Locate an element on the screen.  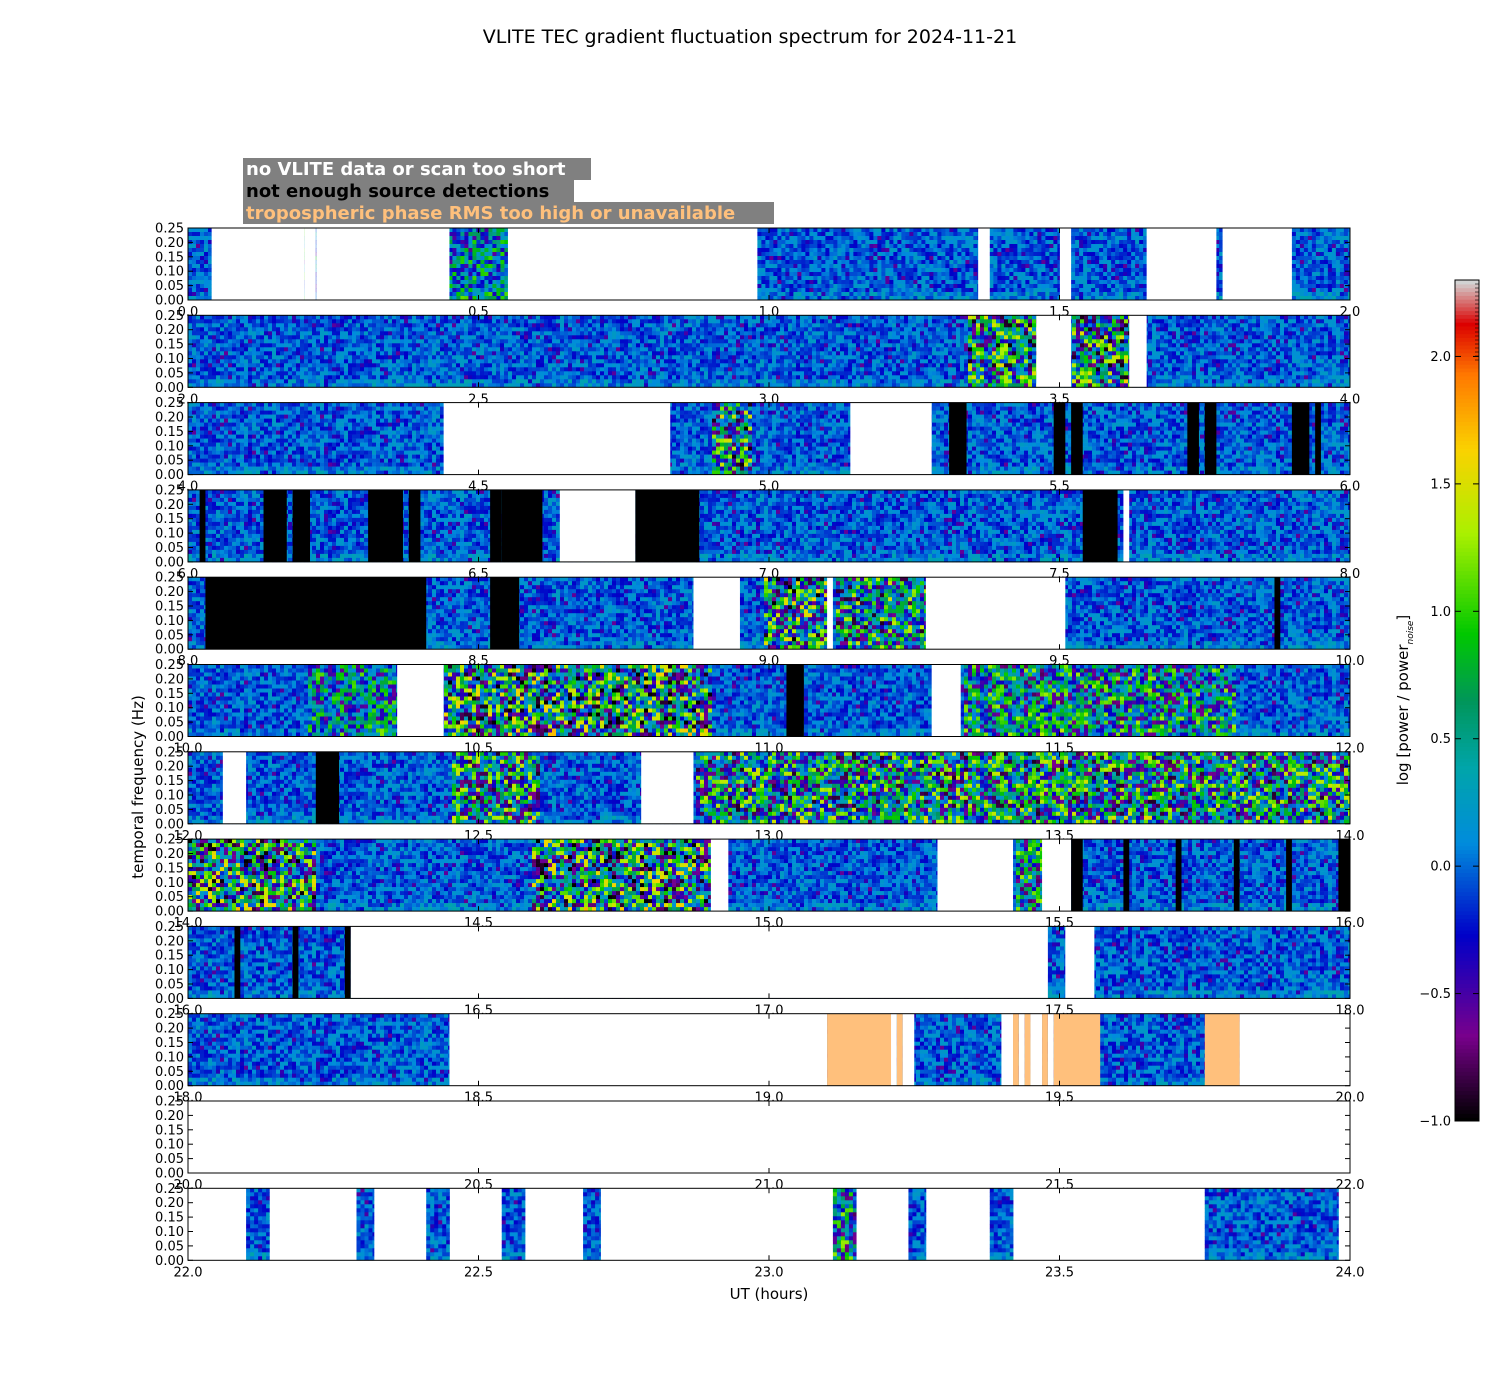
legend-item: not enough source detections is located at coordinates (397, 191).